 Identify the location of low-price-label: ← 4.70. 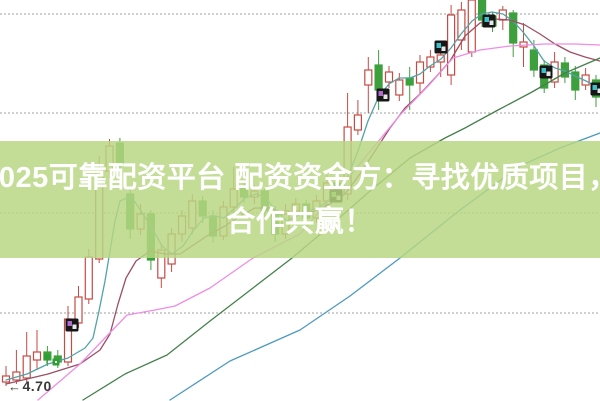
(30, 386).